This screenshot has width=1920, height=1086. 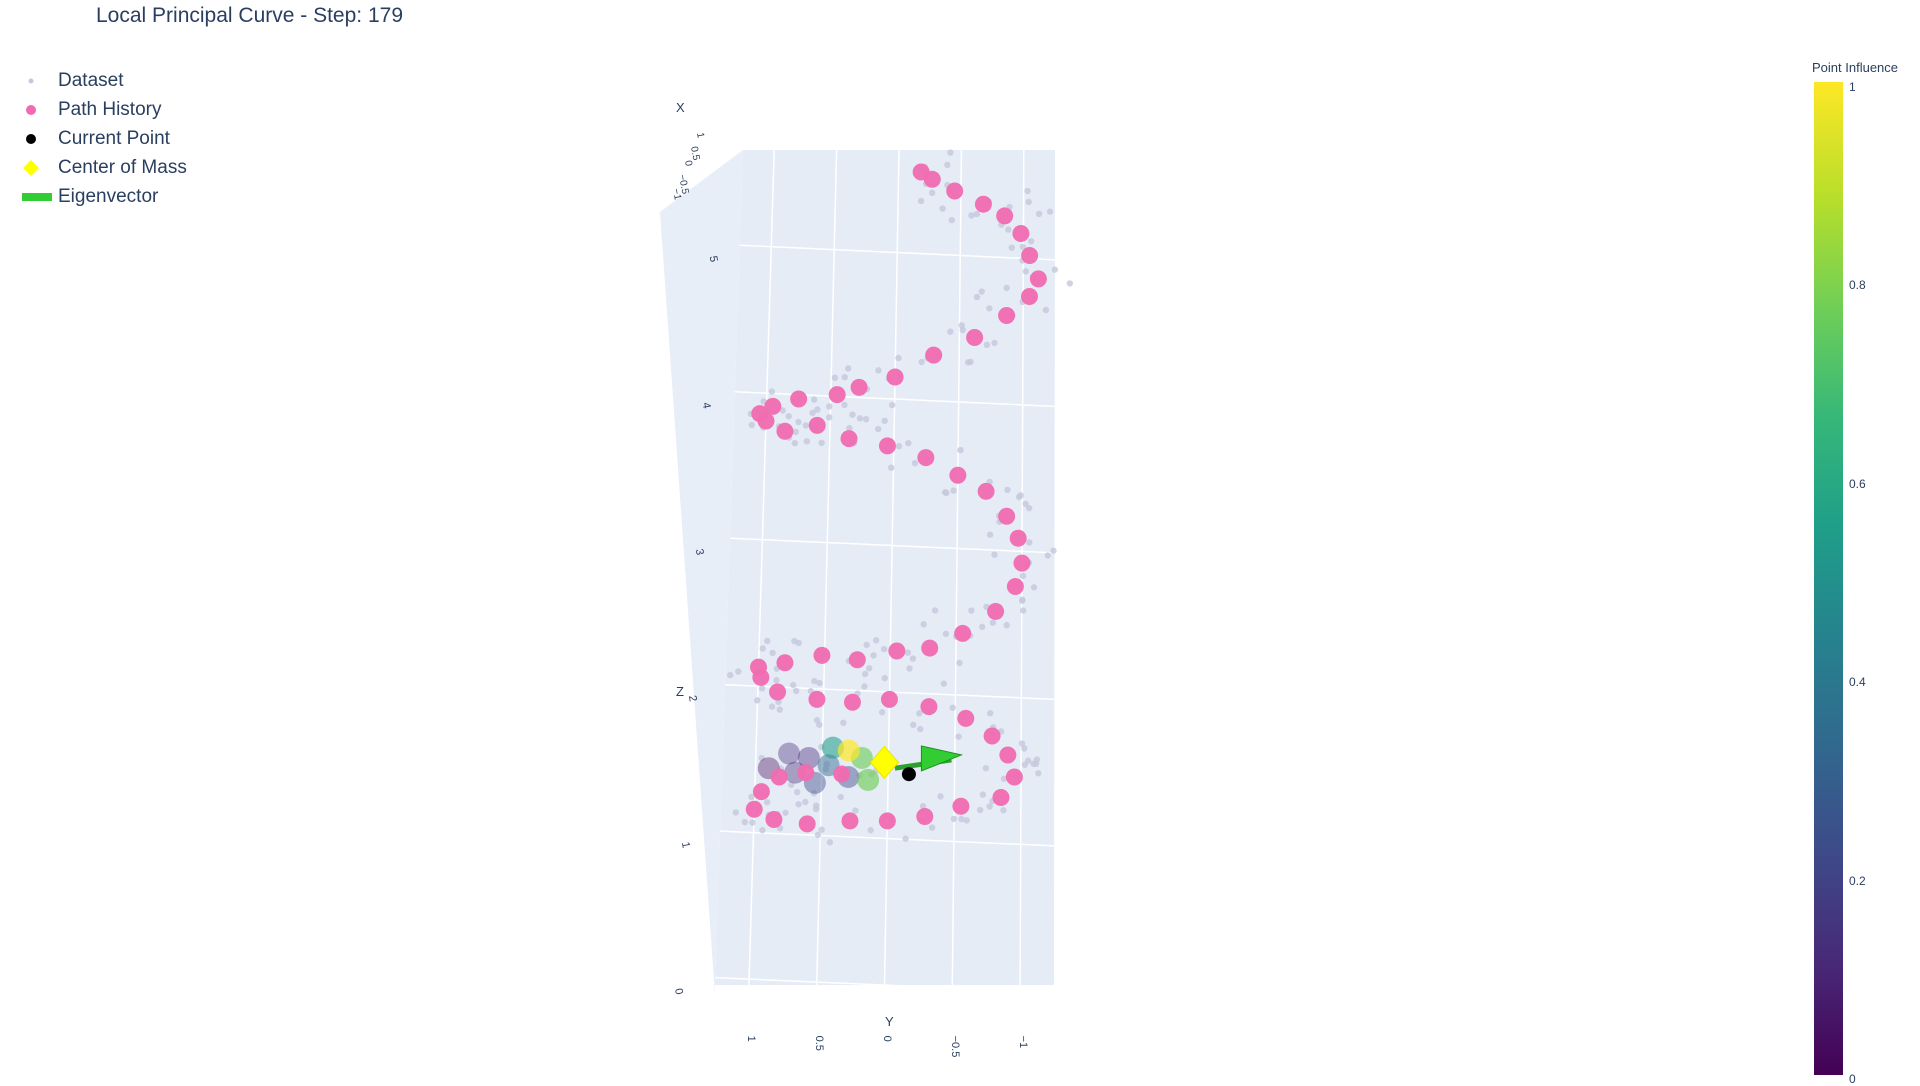 I want to click on legend-item-dataset: Dataset, so click(x=102, y=80).